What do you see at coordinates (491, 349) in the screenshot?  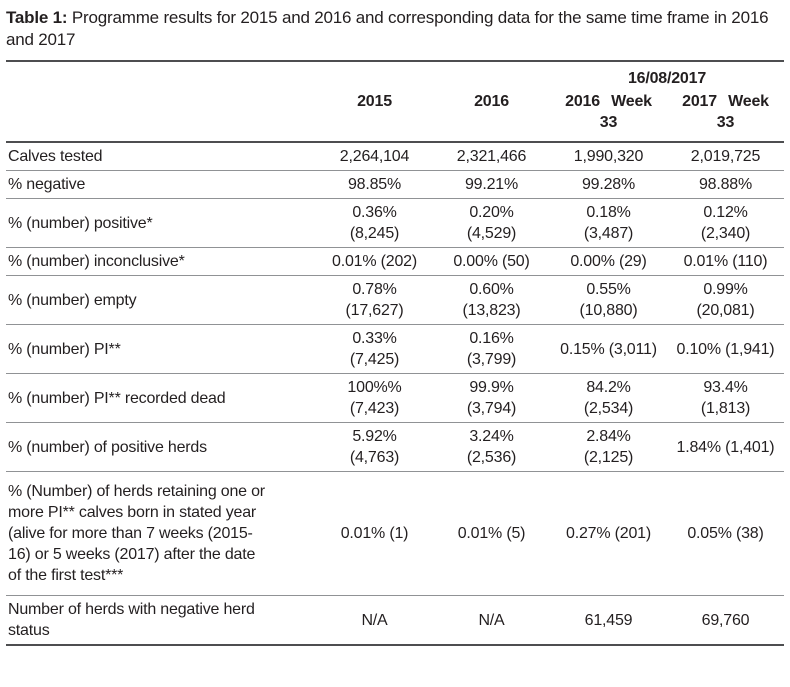 I see `cell: 0.16% (3,799)` at bounding box center [491, 349].